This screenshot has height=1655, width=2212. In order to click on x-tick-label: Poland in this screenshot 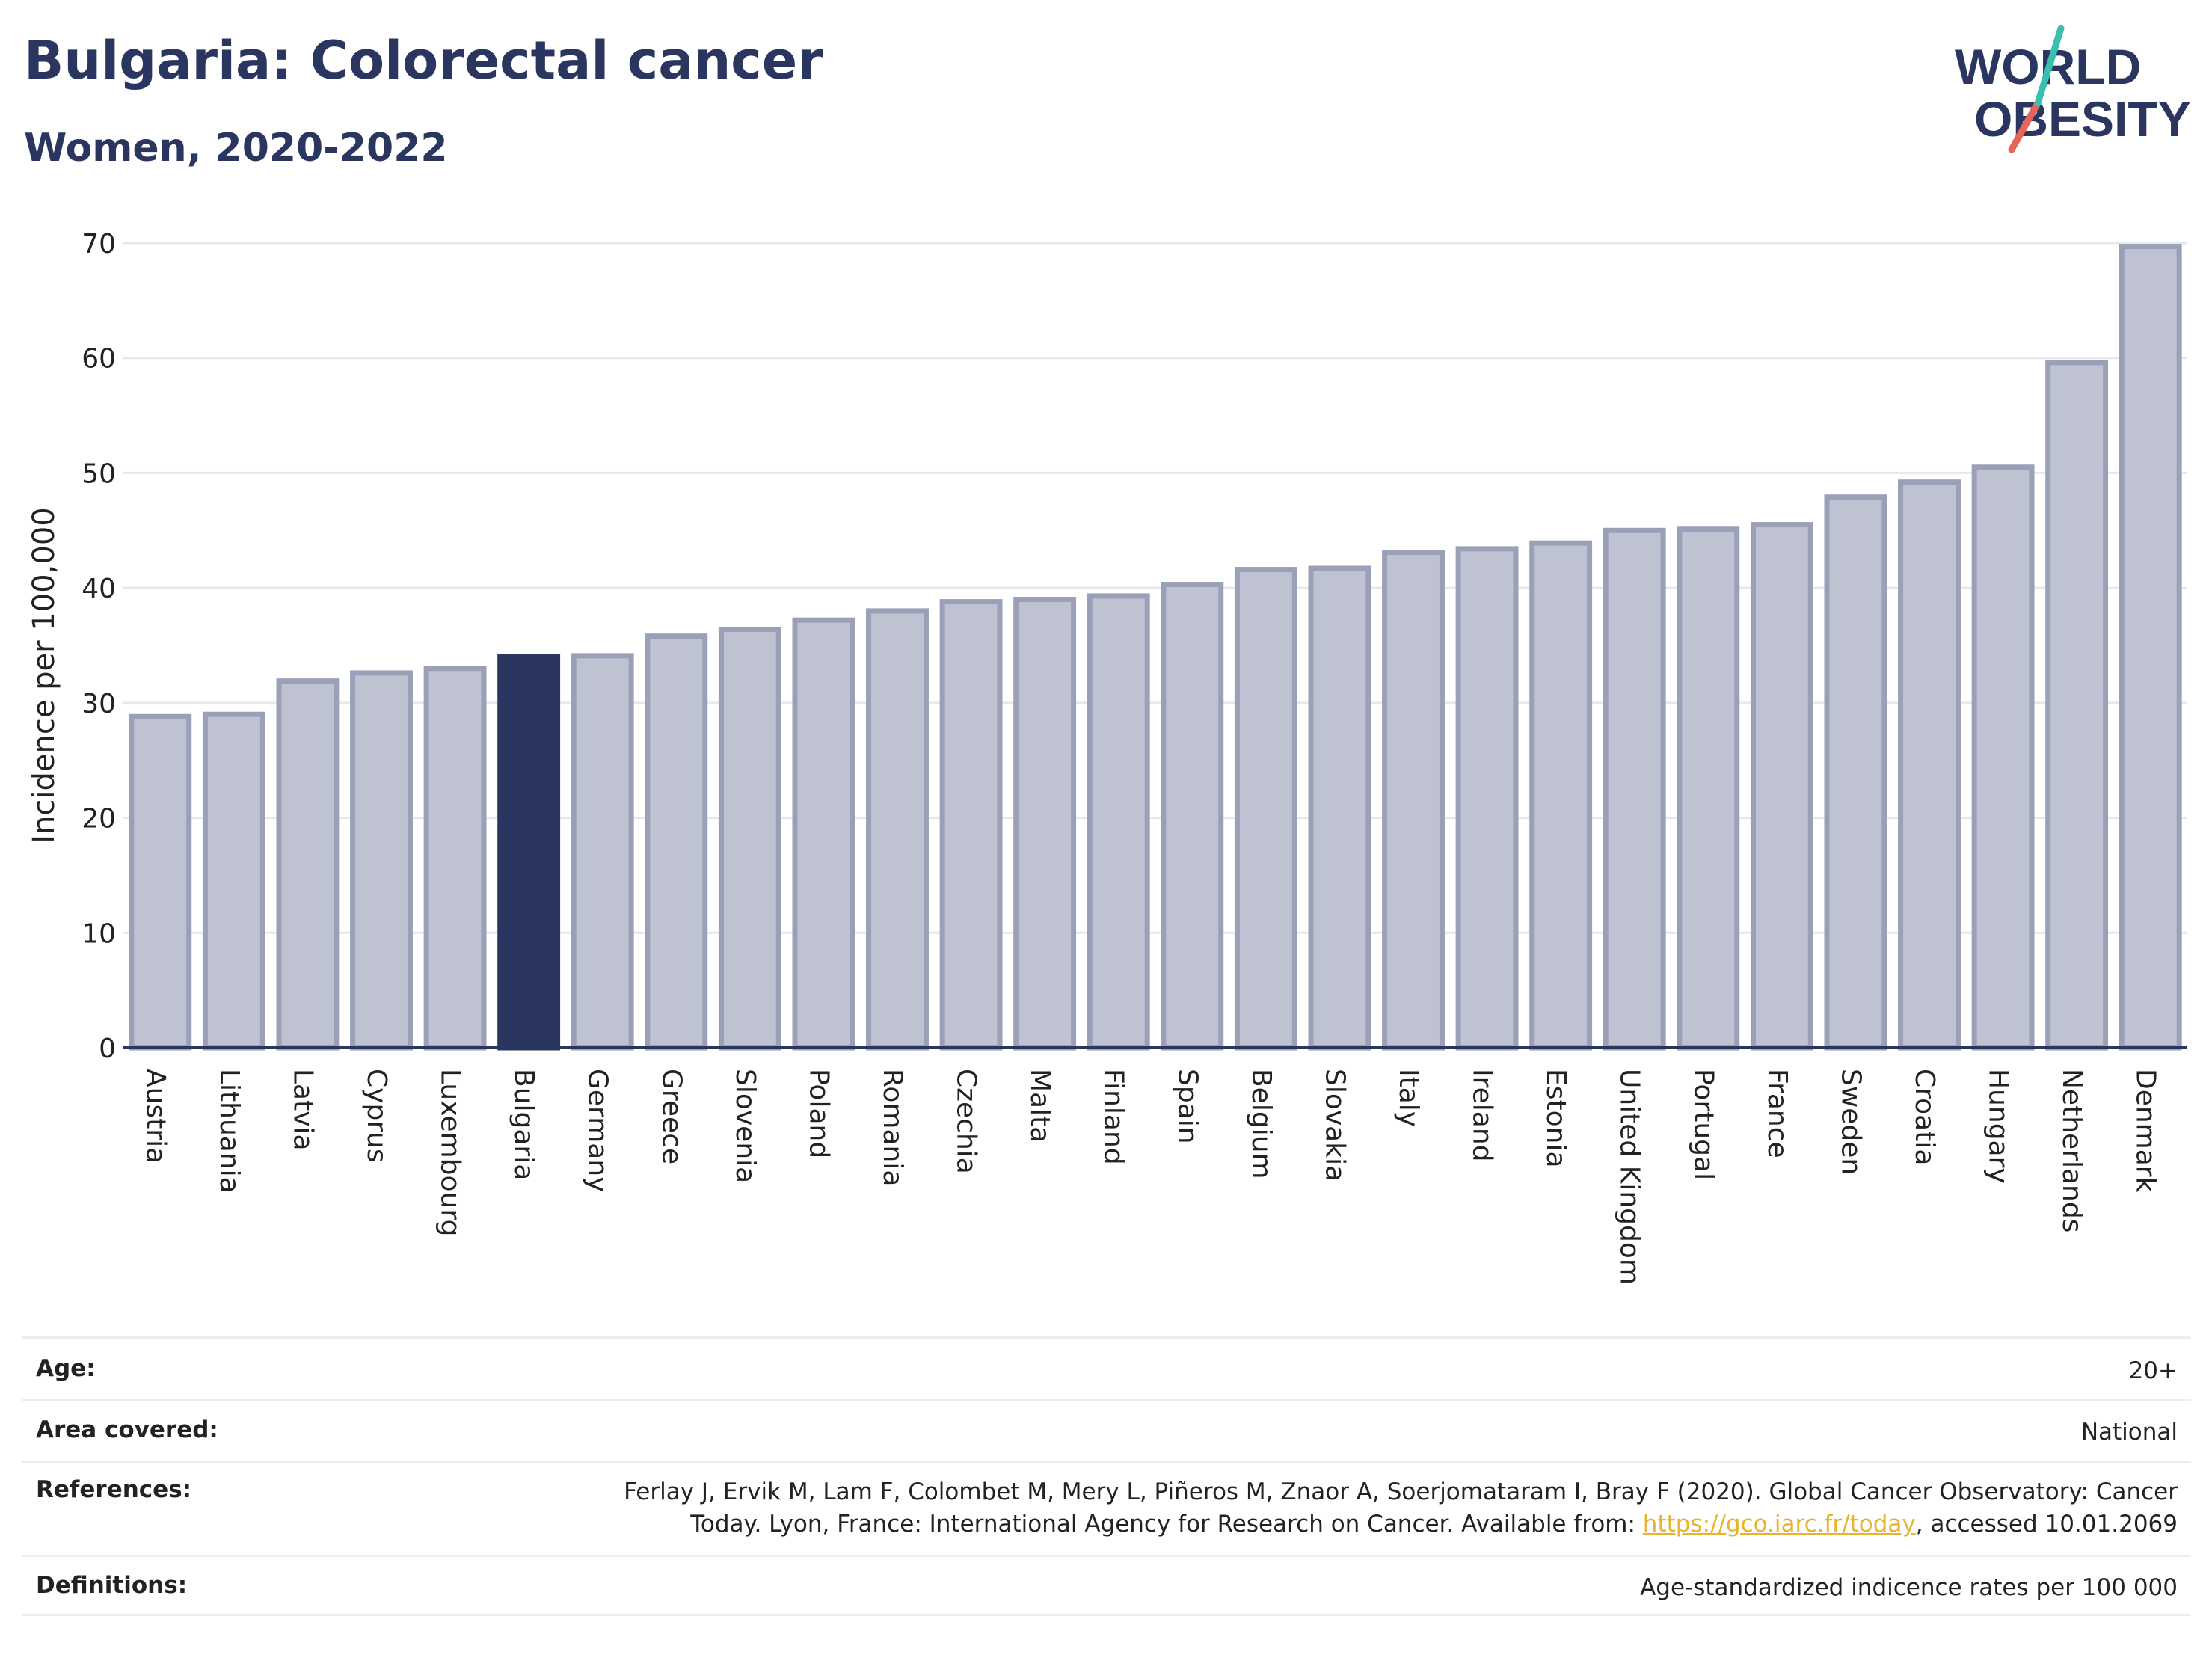, I will do `click(819, 1113)`.